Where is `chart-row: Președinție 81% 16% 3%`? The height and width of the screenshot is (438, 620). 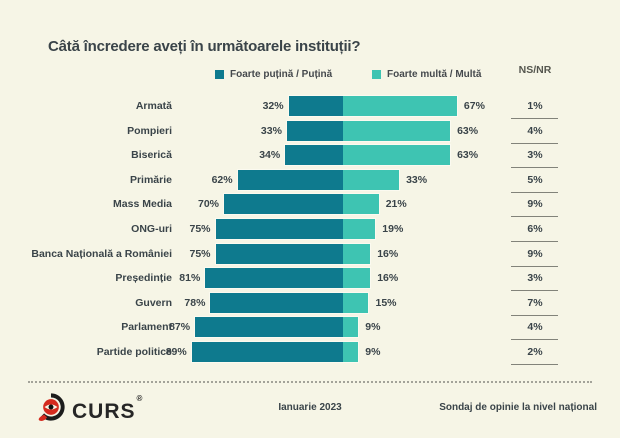 chart-row: Președinție 81% 16% 3% is located at coordinates (310, 279).